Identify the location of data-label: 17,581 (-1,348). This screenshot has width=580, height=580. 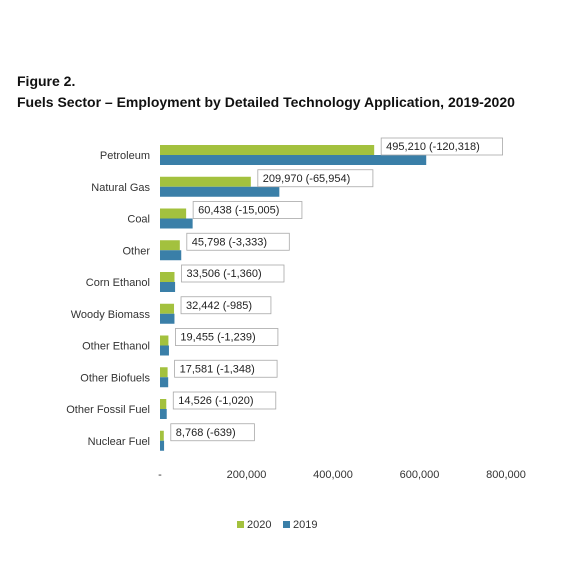
(217, 369).